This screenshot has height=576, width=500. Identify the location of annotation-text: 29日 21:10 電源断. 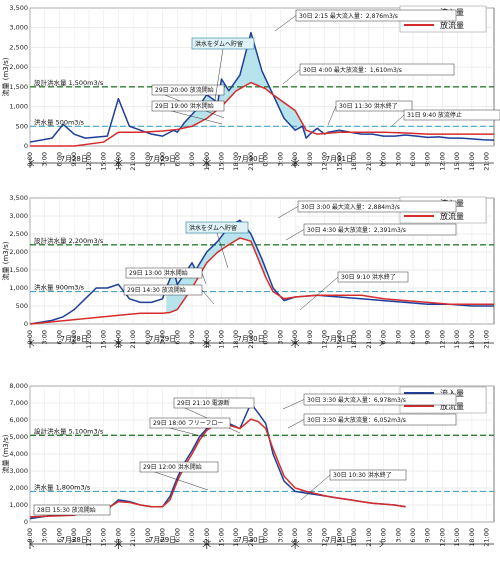
(203, 403).